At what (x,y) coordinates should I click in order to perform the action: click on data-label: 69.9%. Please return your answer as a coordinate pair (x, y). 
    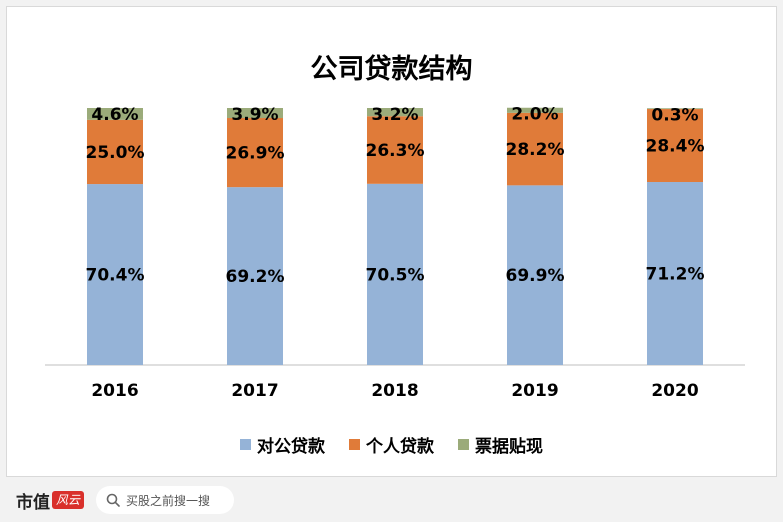
    Looking at the image, I should click on (535, 276).